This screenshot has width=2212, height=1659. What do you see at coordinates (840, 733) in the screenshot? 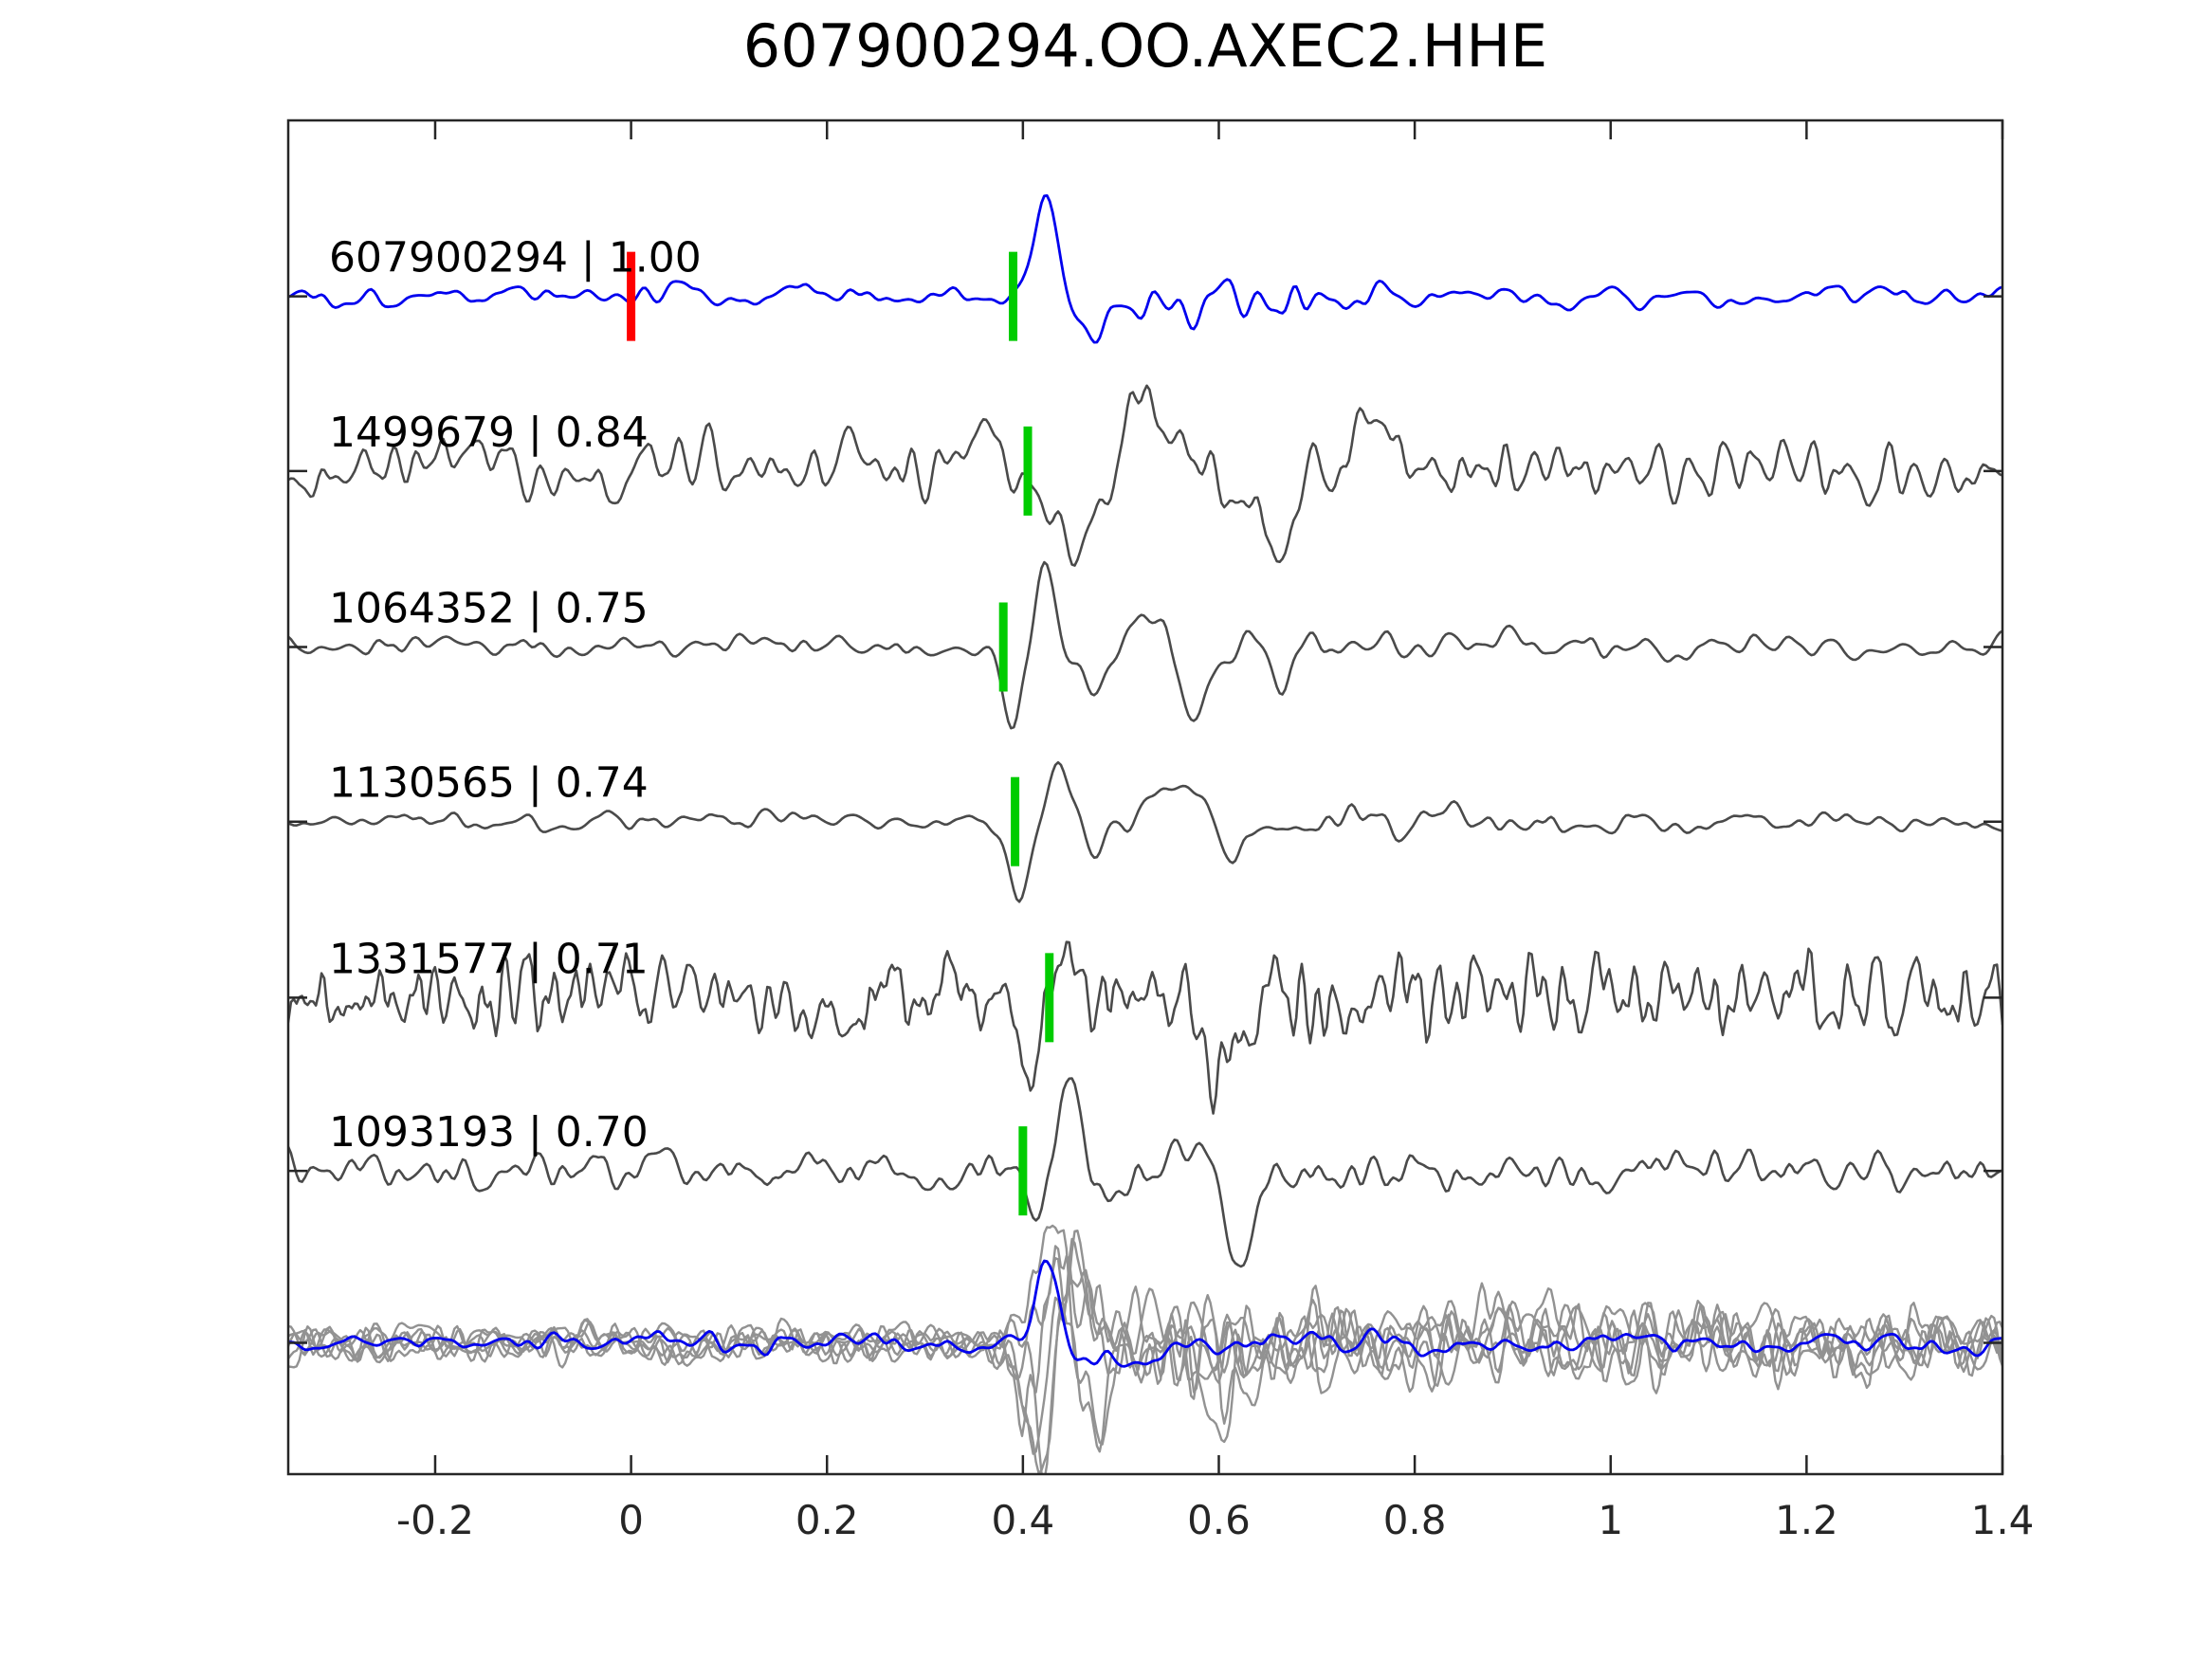
I see `marker-layer` at bounding box center [840, 733].